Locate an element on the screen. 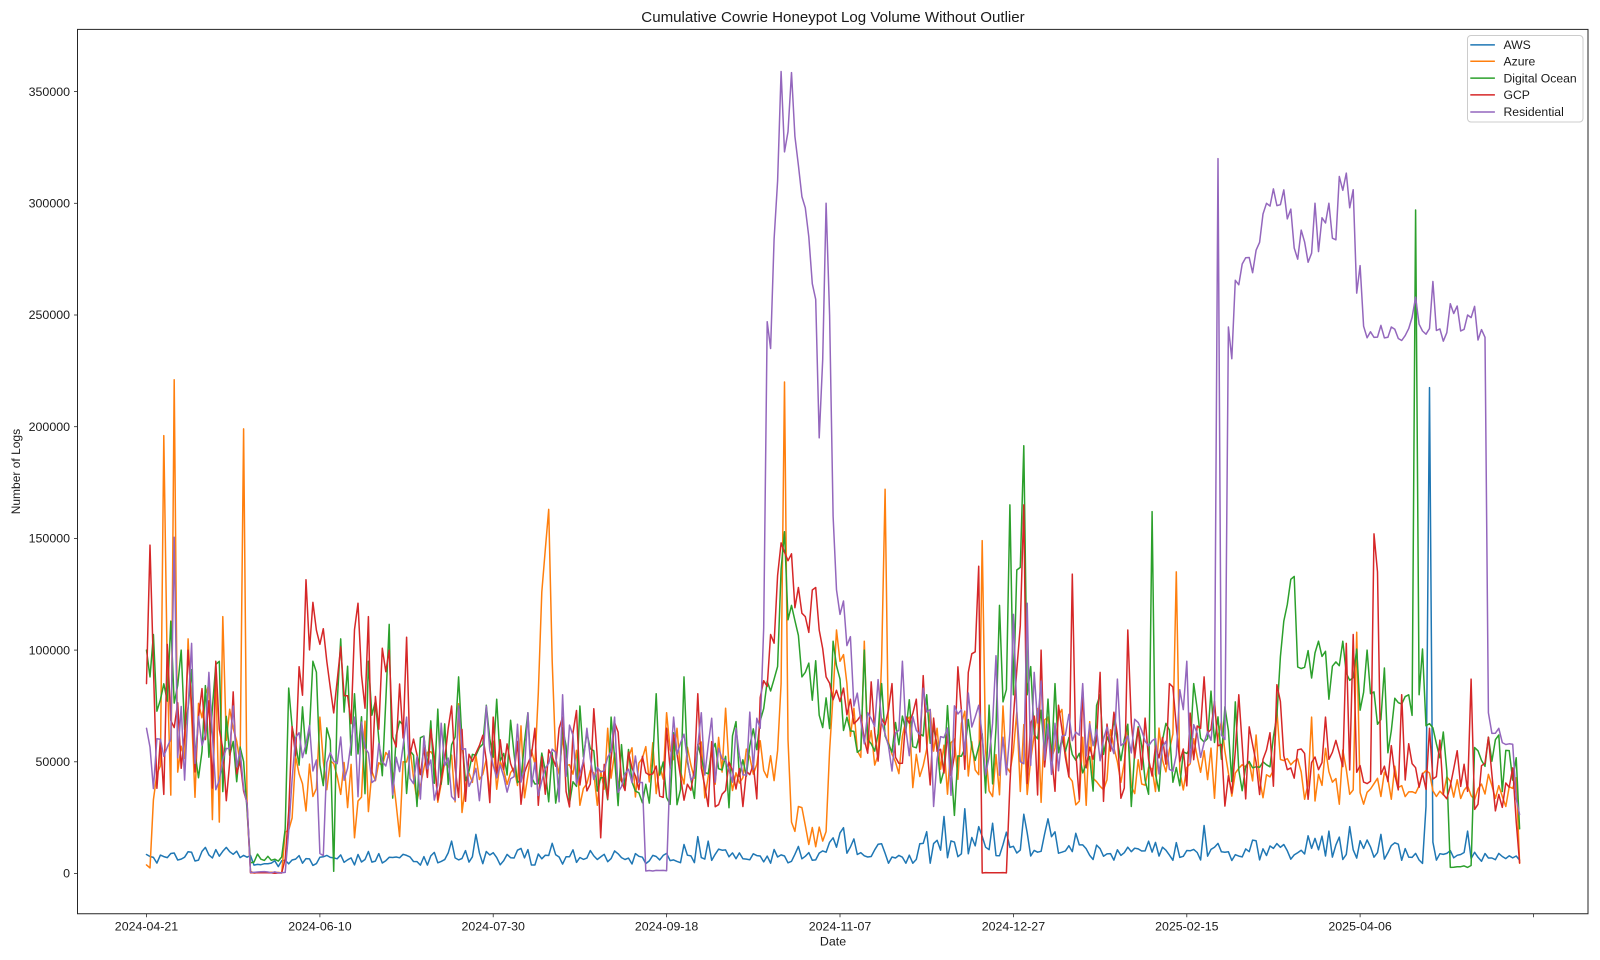 The image size is (1600, 960). svg-text: Residential is located at coordinates (1534, 112).